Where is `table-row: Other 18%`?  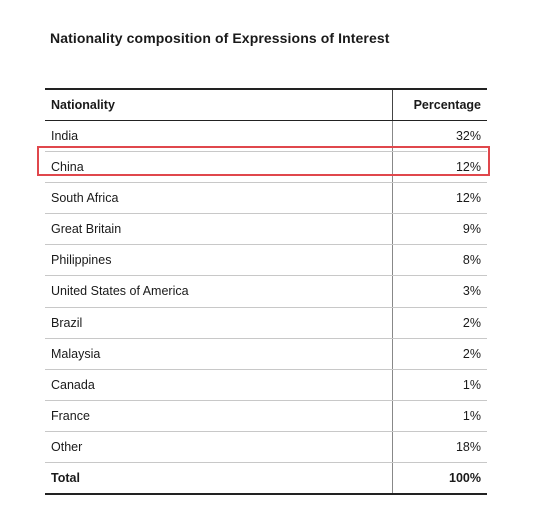 table-row: Other 18% is located at coordinates (266, 447).